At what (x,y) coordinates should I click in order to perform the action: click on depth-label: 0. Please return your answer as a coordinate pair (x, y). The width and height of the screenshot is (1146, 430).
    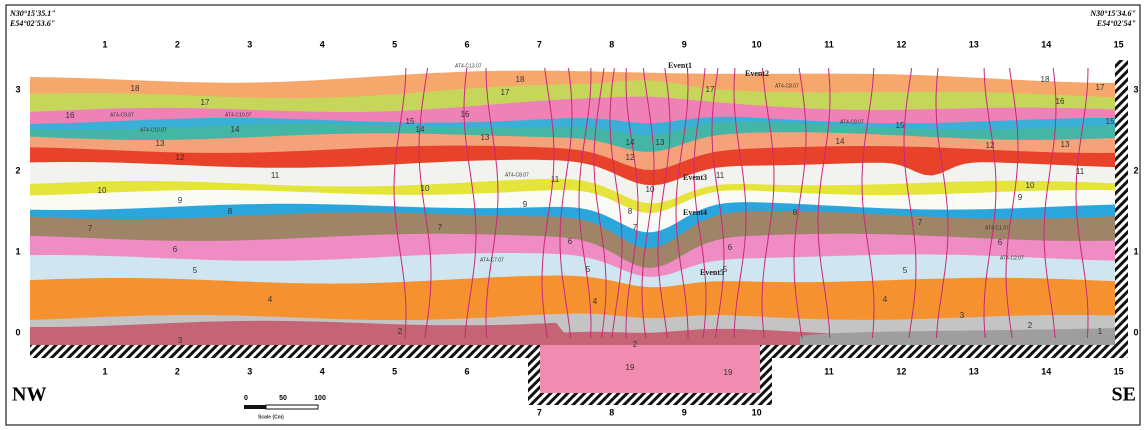
    Looking at the image, I should click on (1135, 332).